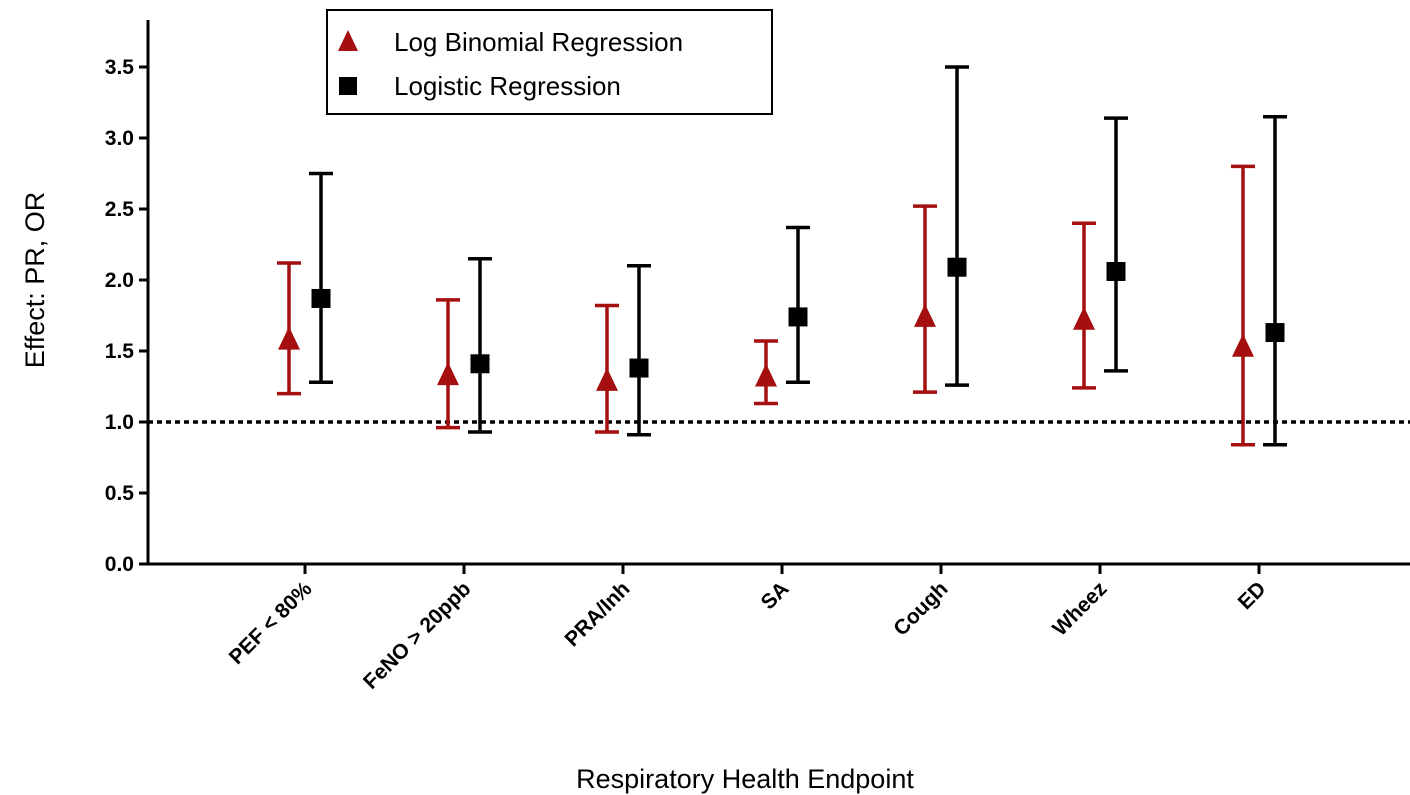 This screenshot has height=795, width=1410. I want to click on legend-triangle-marker, so click(348, 40).